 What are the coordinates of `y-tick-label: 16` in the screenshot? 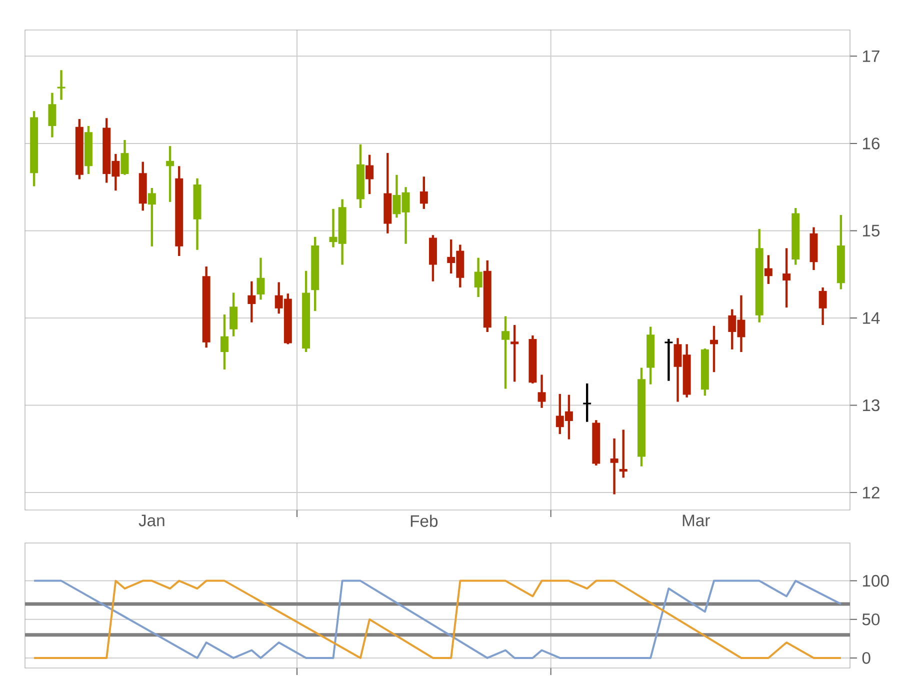 It's located at (871, 144).